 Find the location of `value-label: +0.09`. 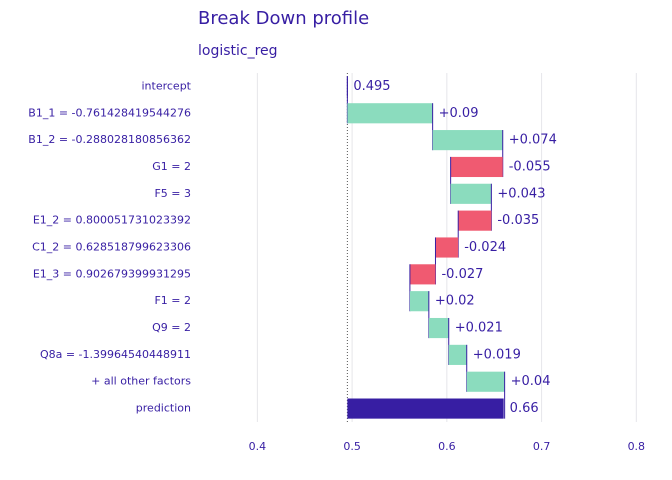

value-label: +0.09 is located at coordinates (459, 113).